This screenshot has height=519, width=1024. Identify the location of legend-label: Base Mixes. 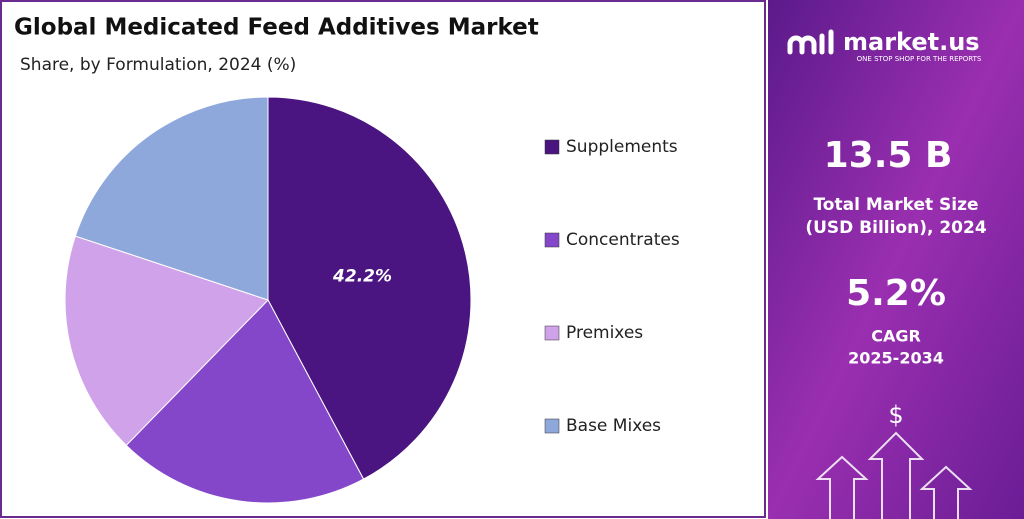
(613, 426).